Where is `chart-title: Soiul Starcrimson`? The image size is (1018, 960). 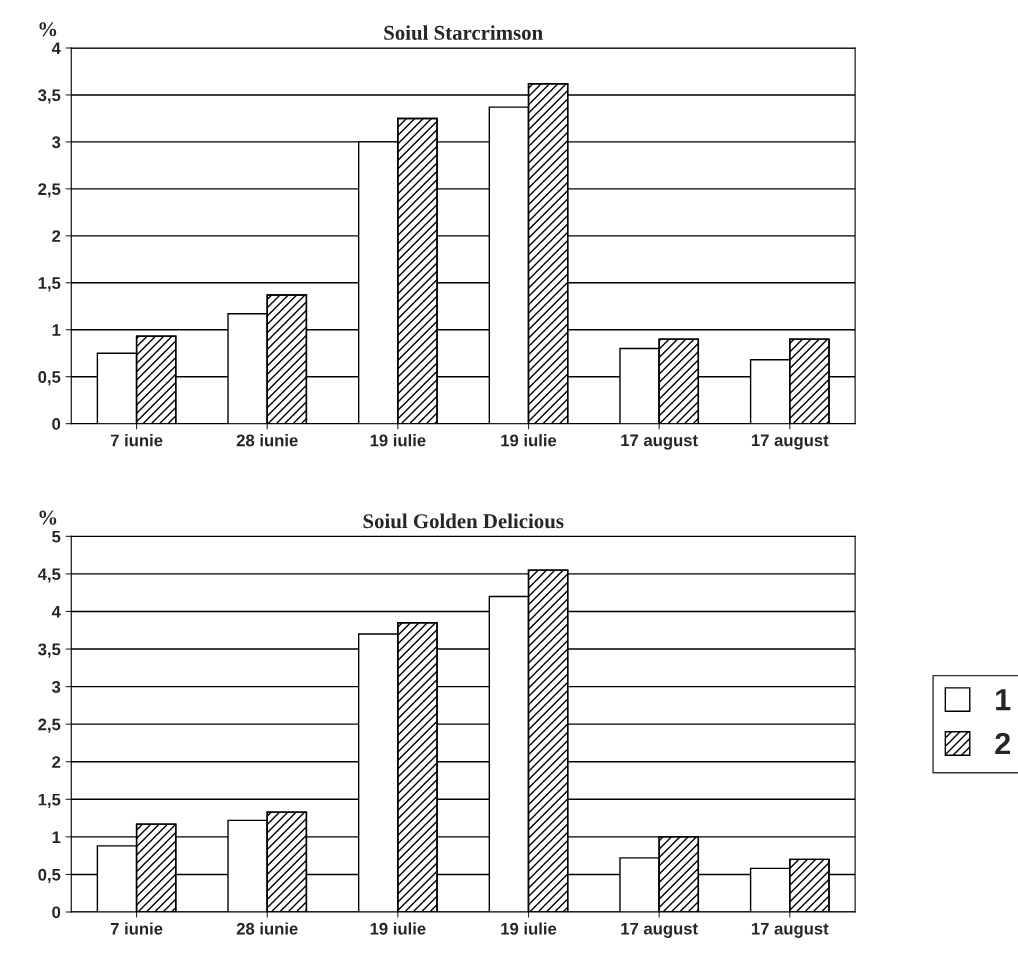 chart-title: Soiul Starcrimson is located at coordinates (463, 32).